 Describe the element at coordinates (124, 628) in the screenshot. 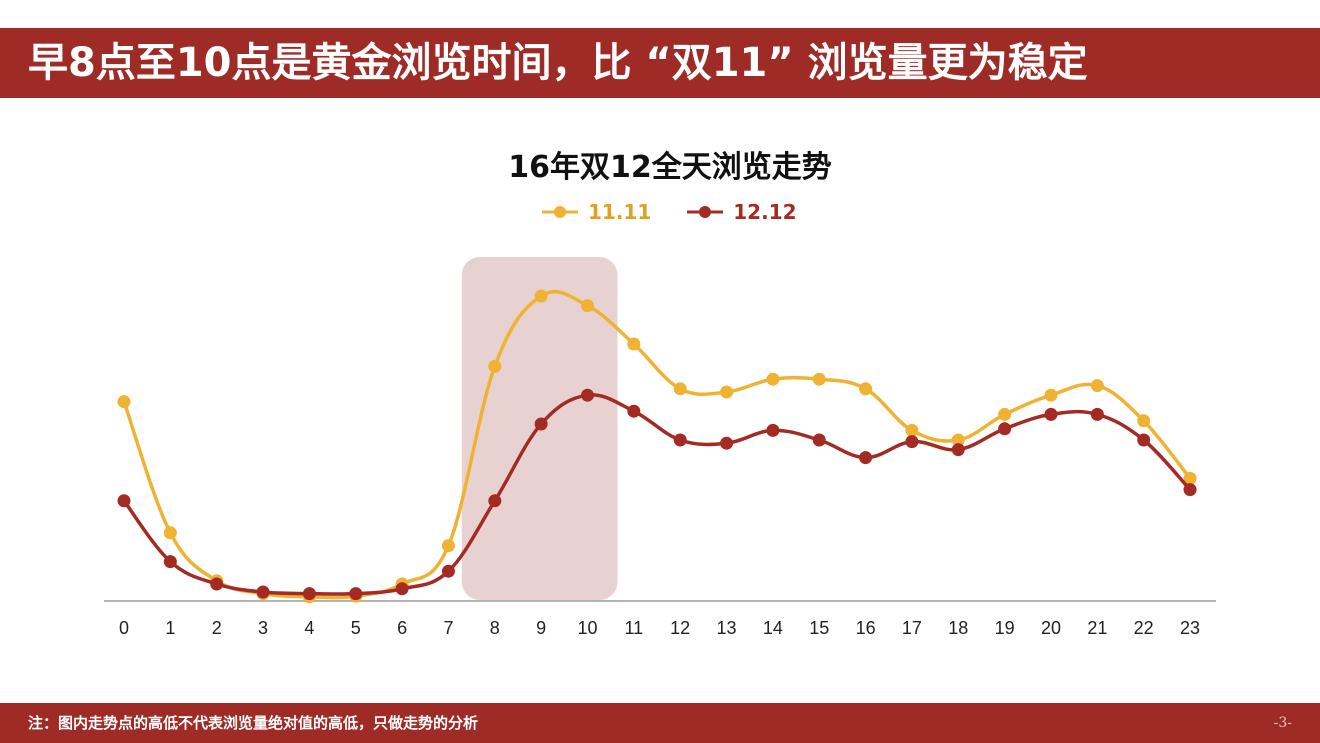

I see `x-tick-label-0: 0` at that location.